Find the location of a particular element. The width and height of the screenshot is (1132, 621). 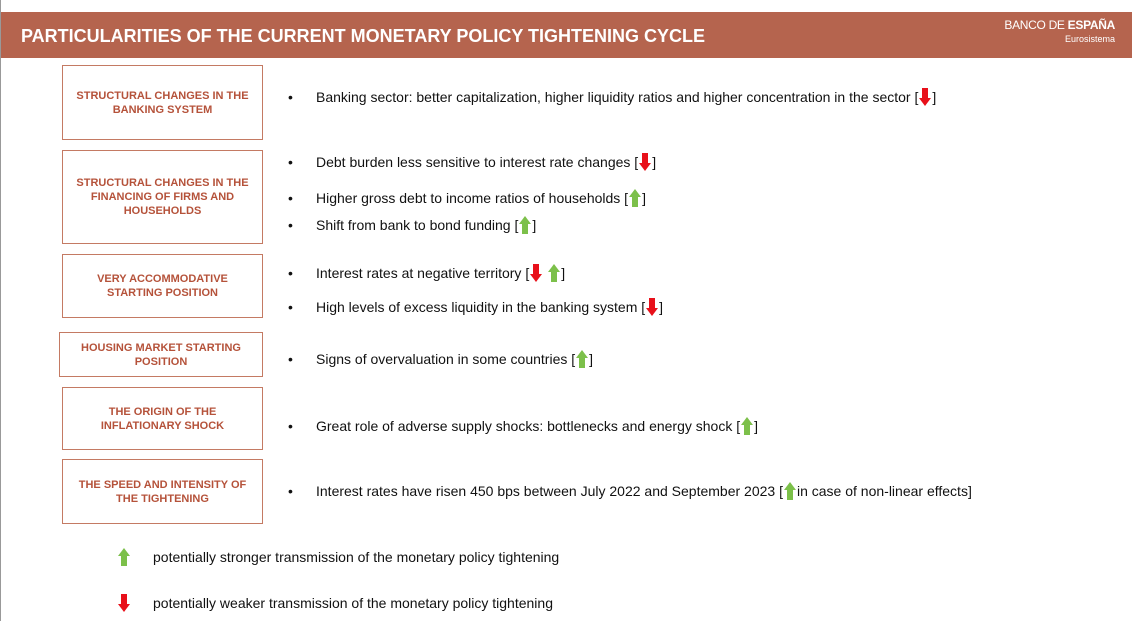

row-label: HOUSING MARKET STARTING POSITION is located at coordinates (161, 354).